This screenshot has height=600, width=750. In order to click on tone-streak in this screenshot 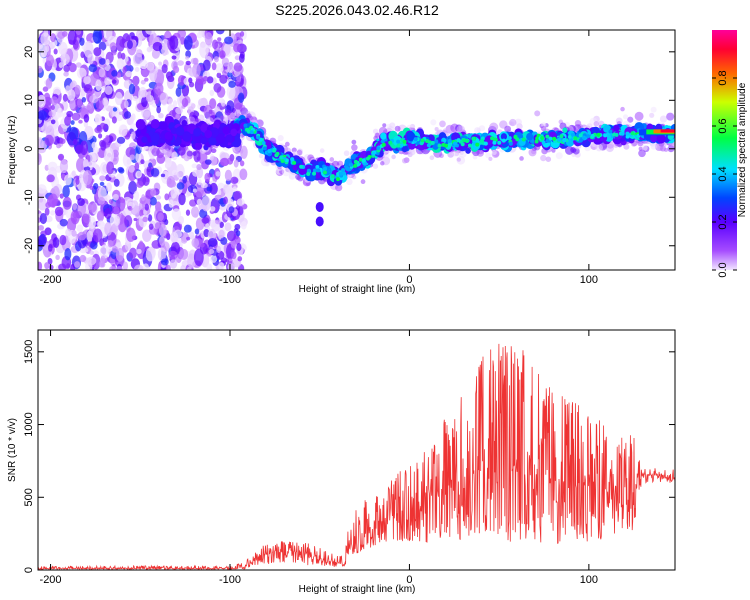, I will do `click(667, 131)`.